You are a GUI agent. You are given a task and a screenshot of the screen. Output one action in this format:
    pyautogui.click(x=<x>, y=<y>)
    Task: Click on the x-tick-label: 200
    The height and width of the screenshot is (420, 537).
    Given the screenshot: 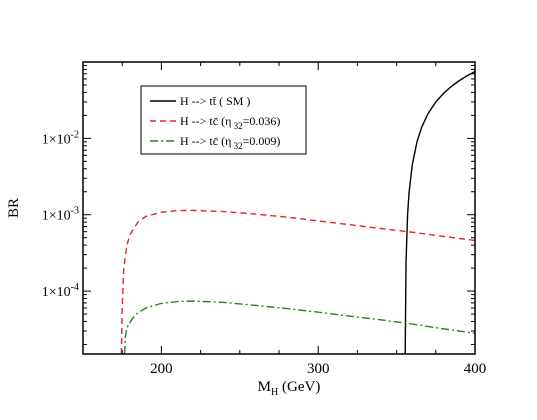 What is the action you would take?
    pyautogui.click(x=161, y=369)
    